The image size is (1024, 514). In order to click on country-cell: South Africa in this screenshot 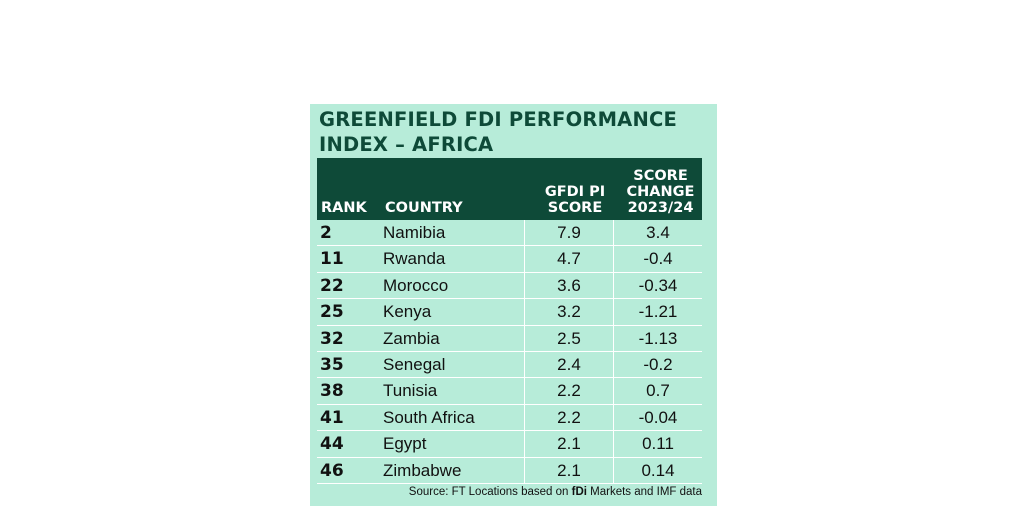, I will do `click(429, 417)`.